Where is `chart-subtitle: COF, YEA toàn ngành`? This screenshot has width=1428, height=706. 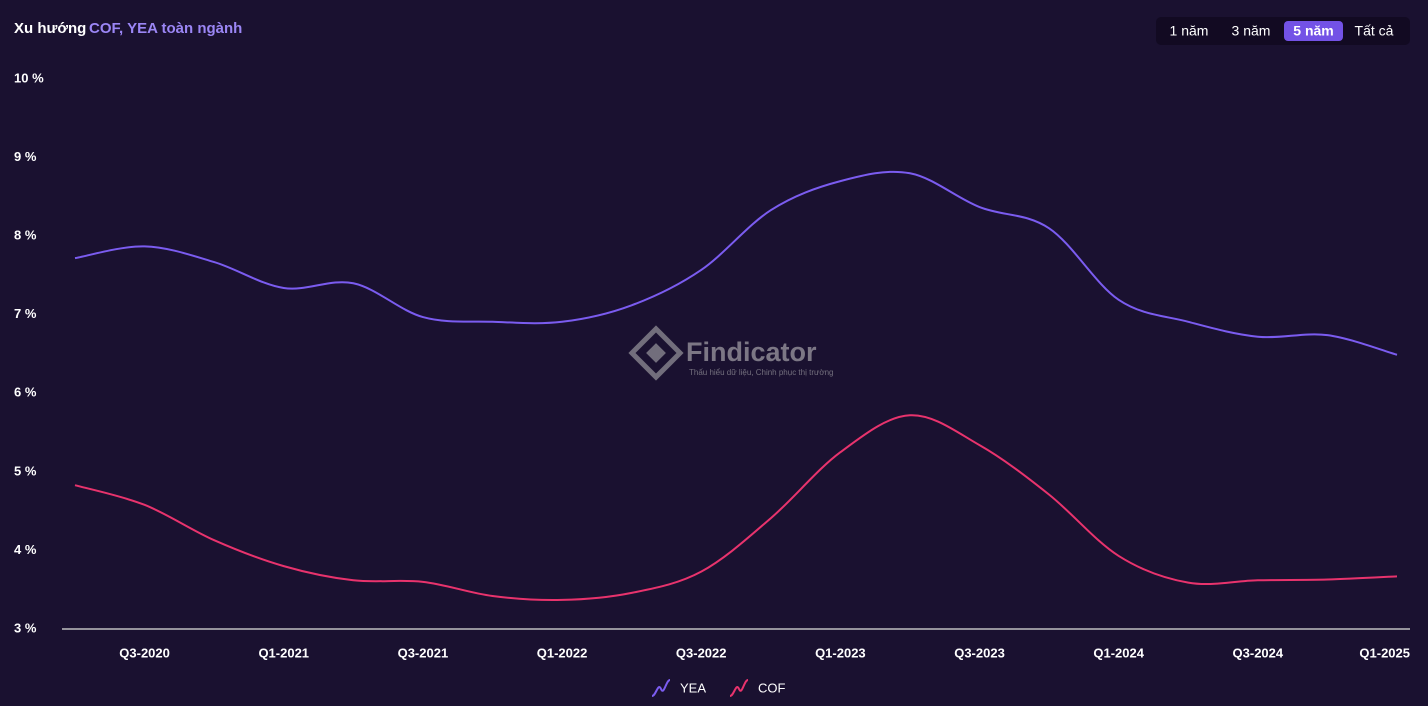
chart-subtitle: COF, YEA toàn ngành is located at coordinates (165, 28).